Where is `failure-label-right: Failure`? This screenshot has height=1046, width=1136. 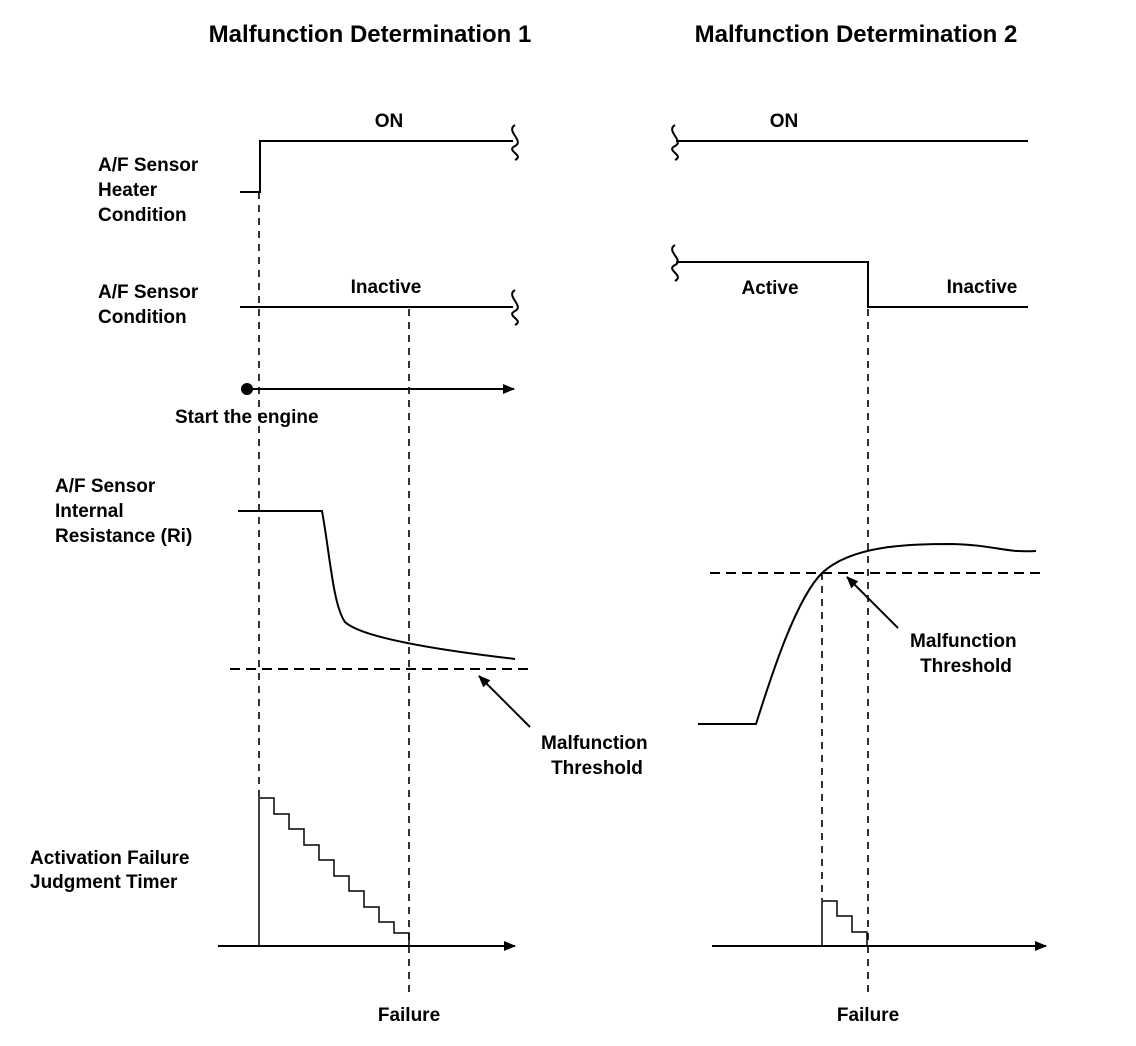
failure-label-right: Failure is located at coordinates (868, 1015).